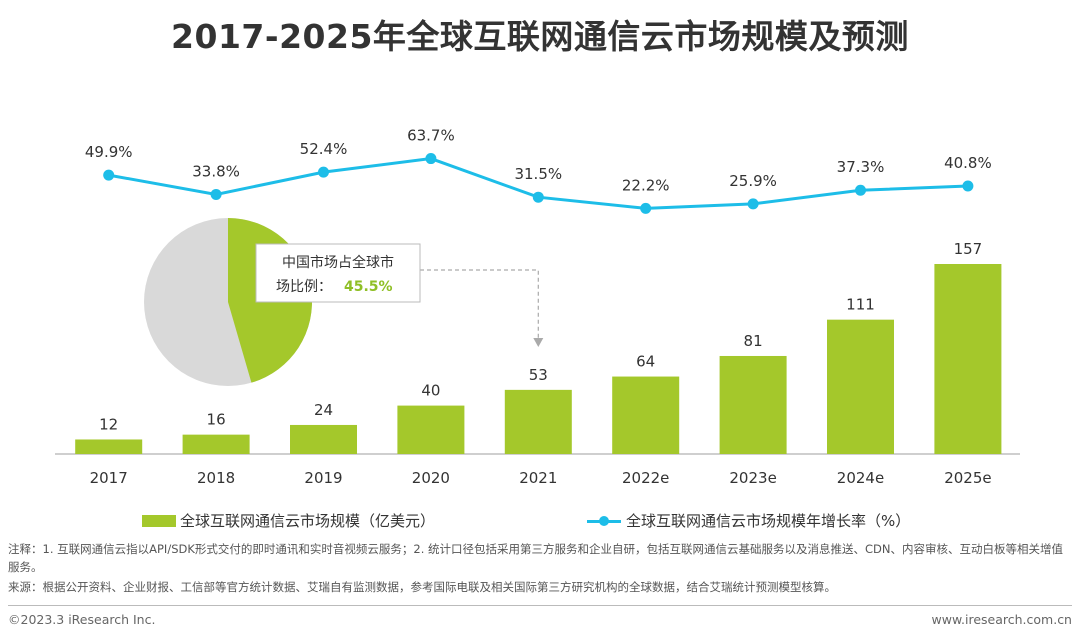 Image resolution: width=1080 pixels, height=643 pixels. I want to click on legend-line-marker, so click(604, 521).